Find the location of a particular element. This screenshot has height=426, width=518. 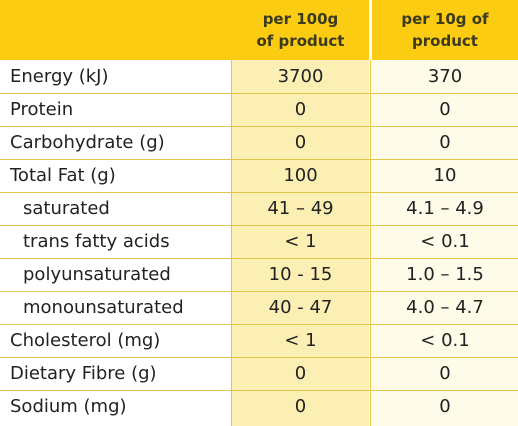

row-label: Energy (kJ) is located at coordinates (59, 76).